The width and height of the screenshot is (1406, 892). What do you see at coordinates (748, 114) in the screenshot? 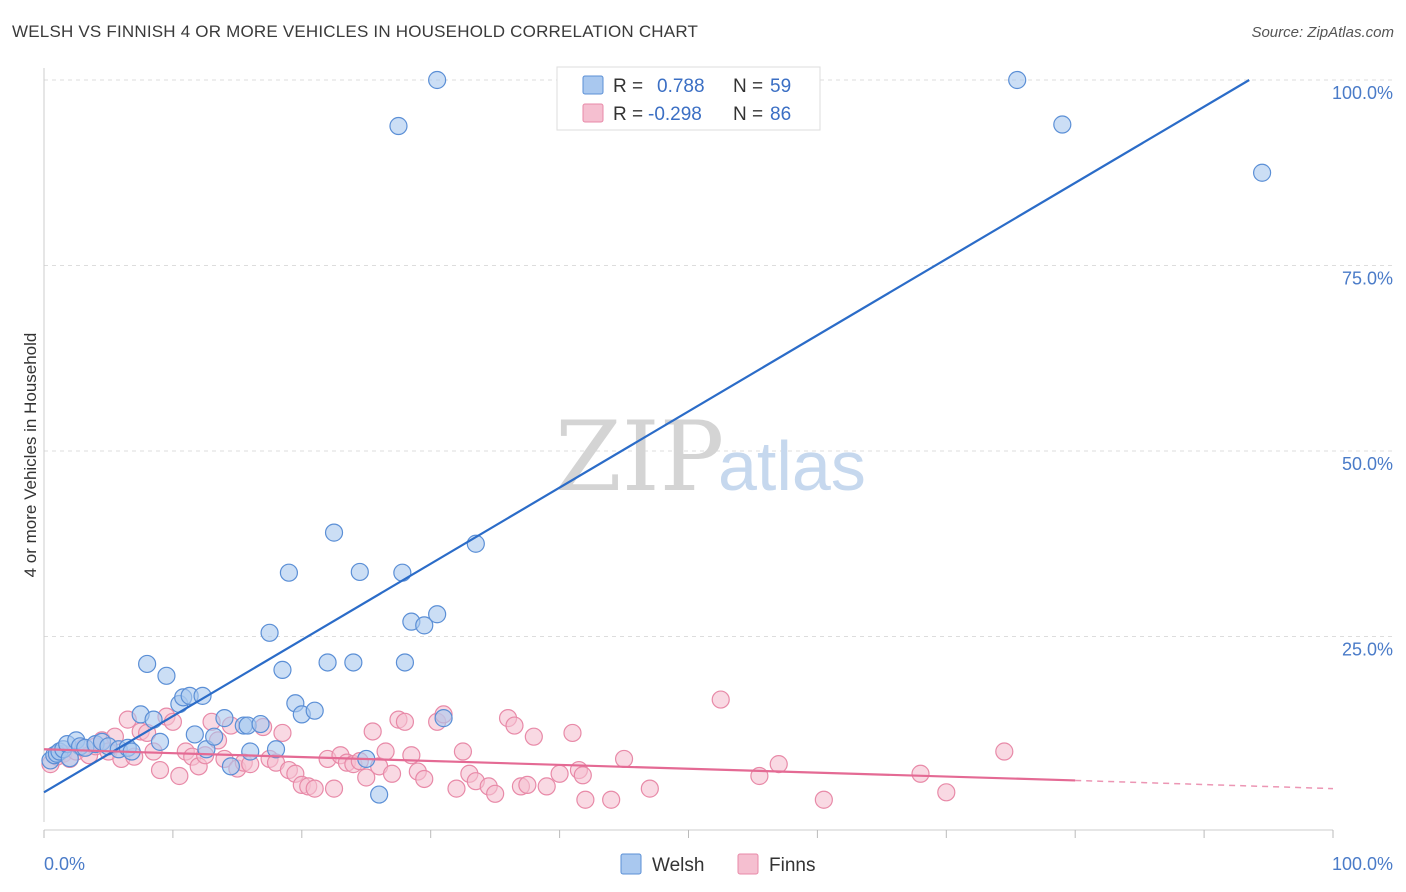
I see `legend-n-label-finns: N =` at bounding box center [748, 114].